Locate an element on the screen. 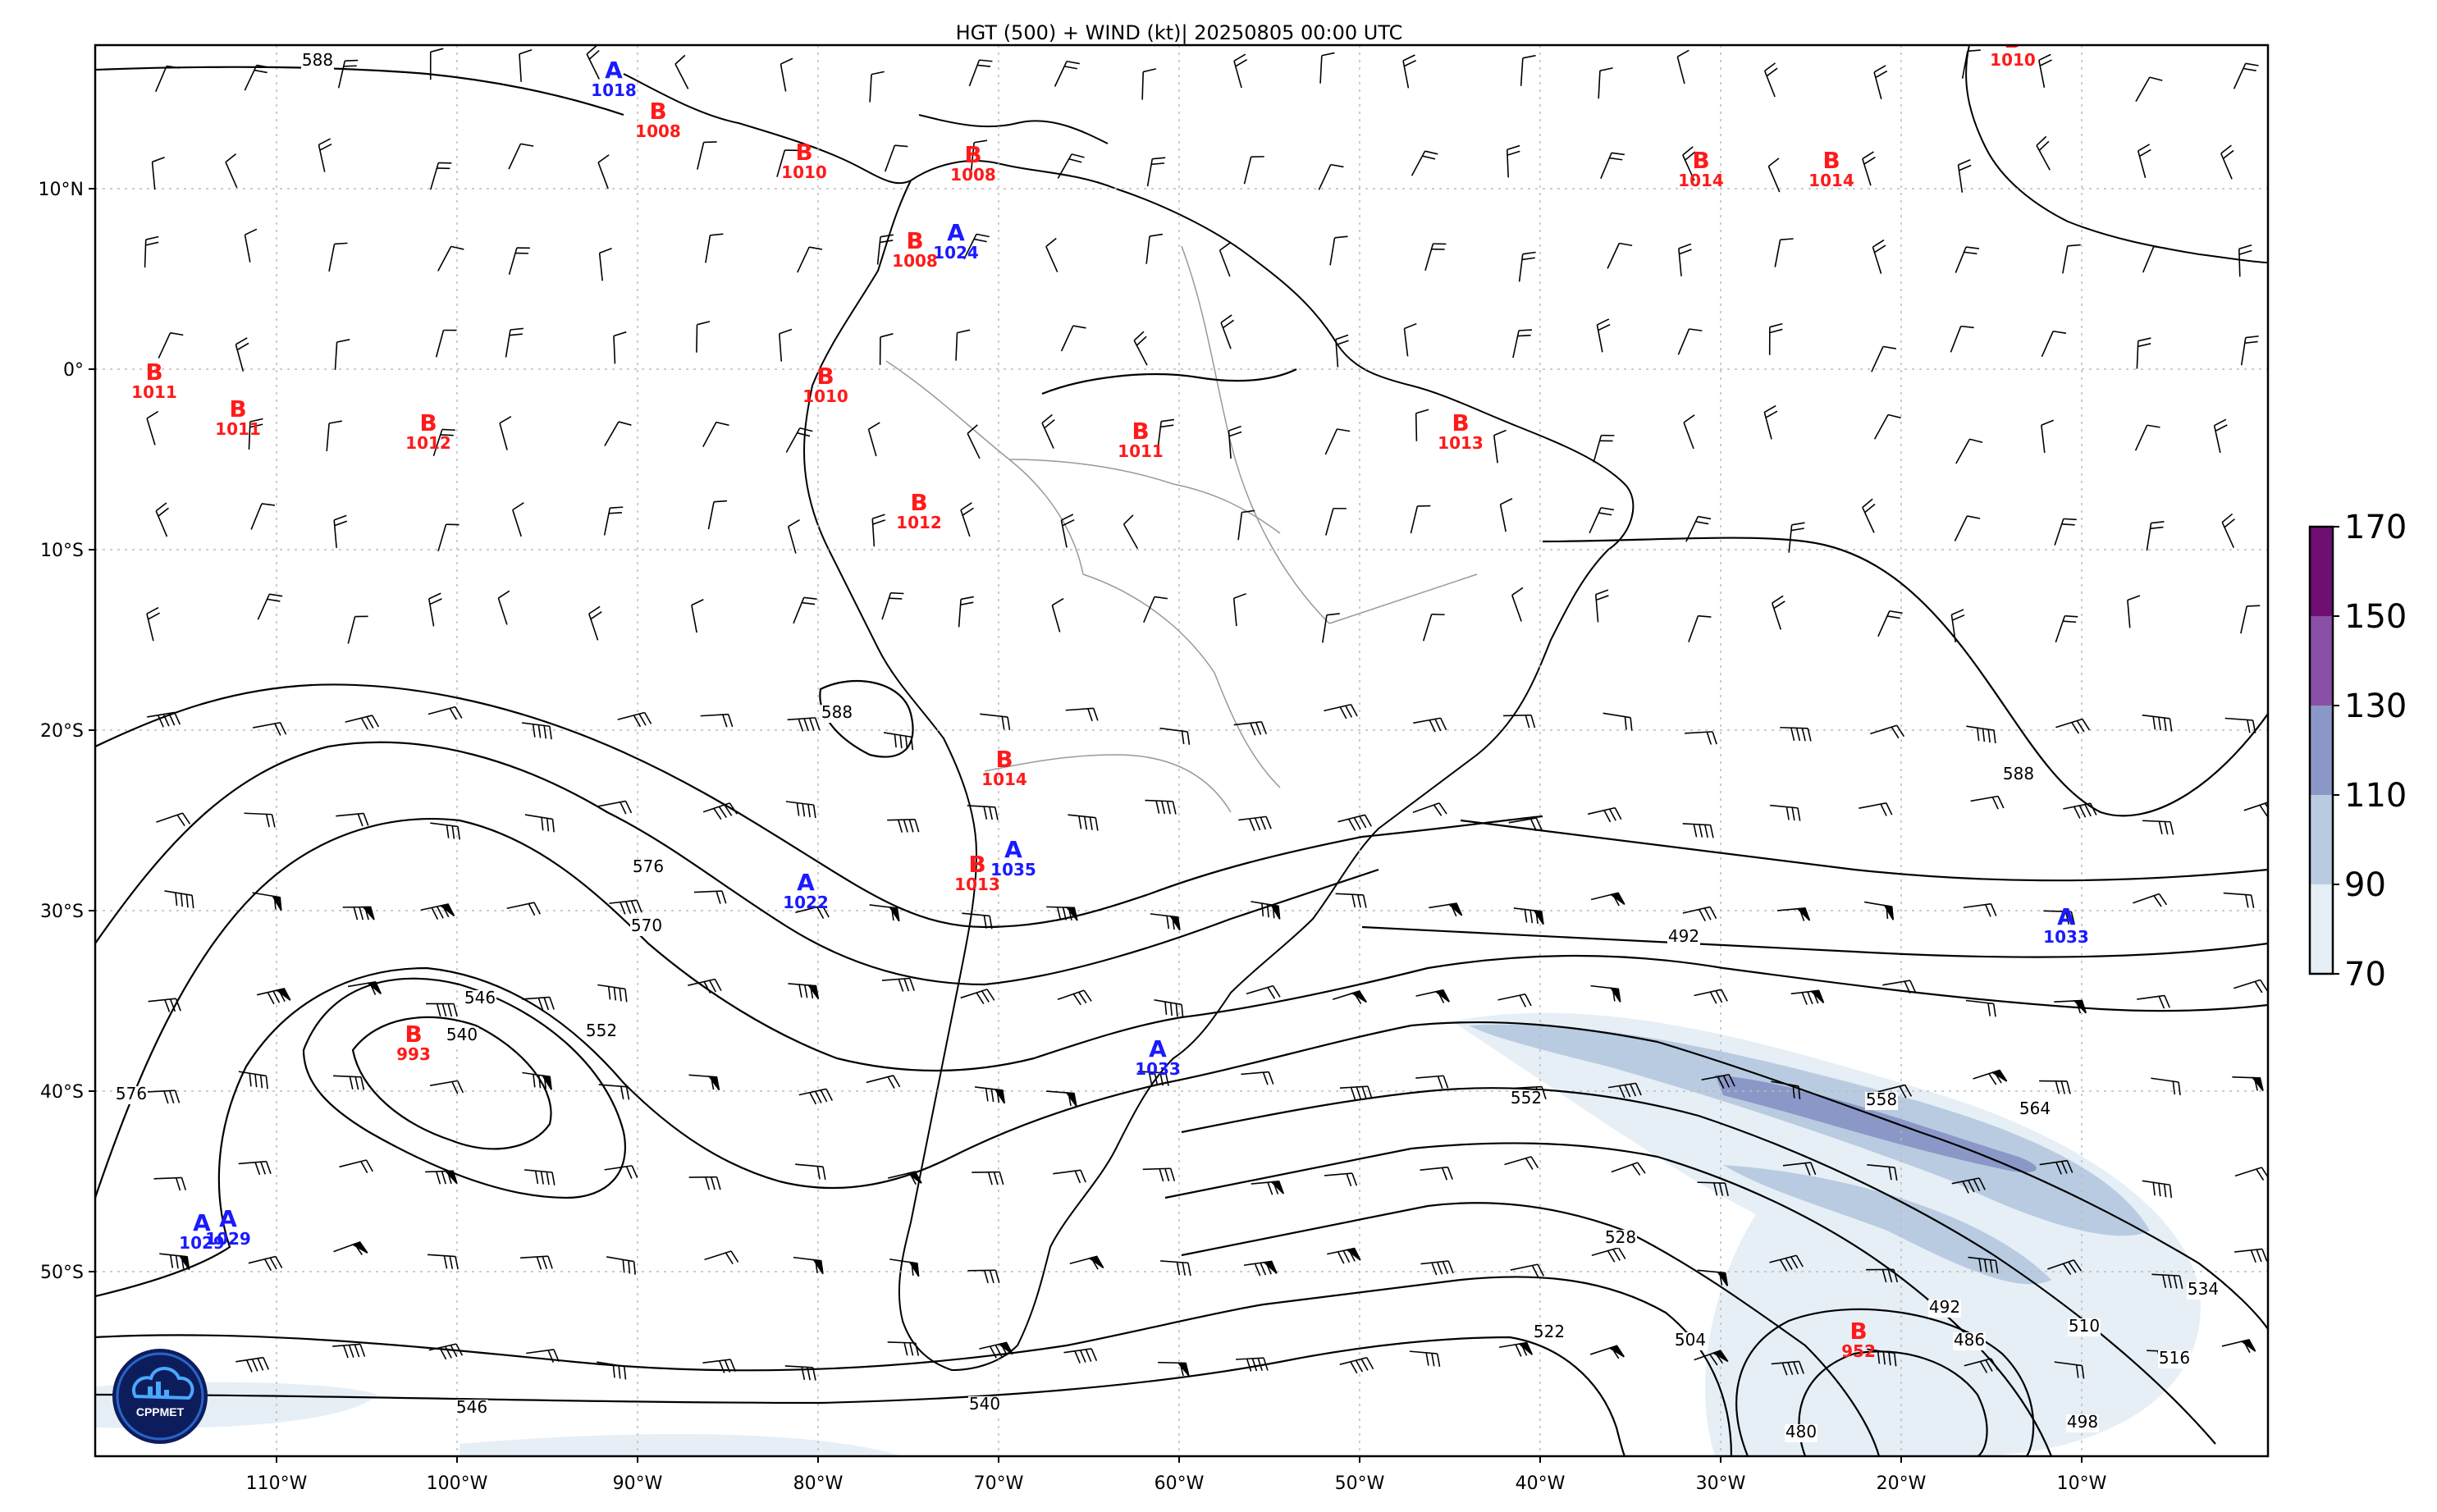  center-value: 1033 is located at coordinates (2066, 937).